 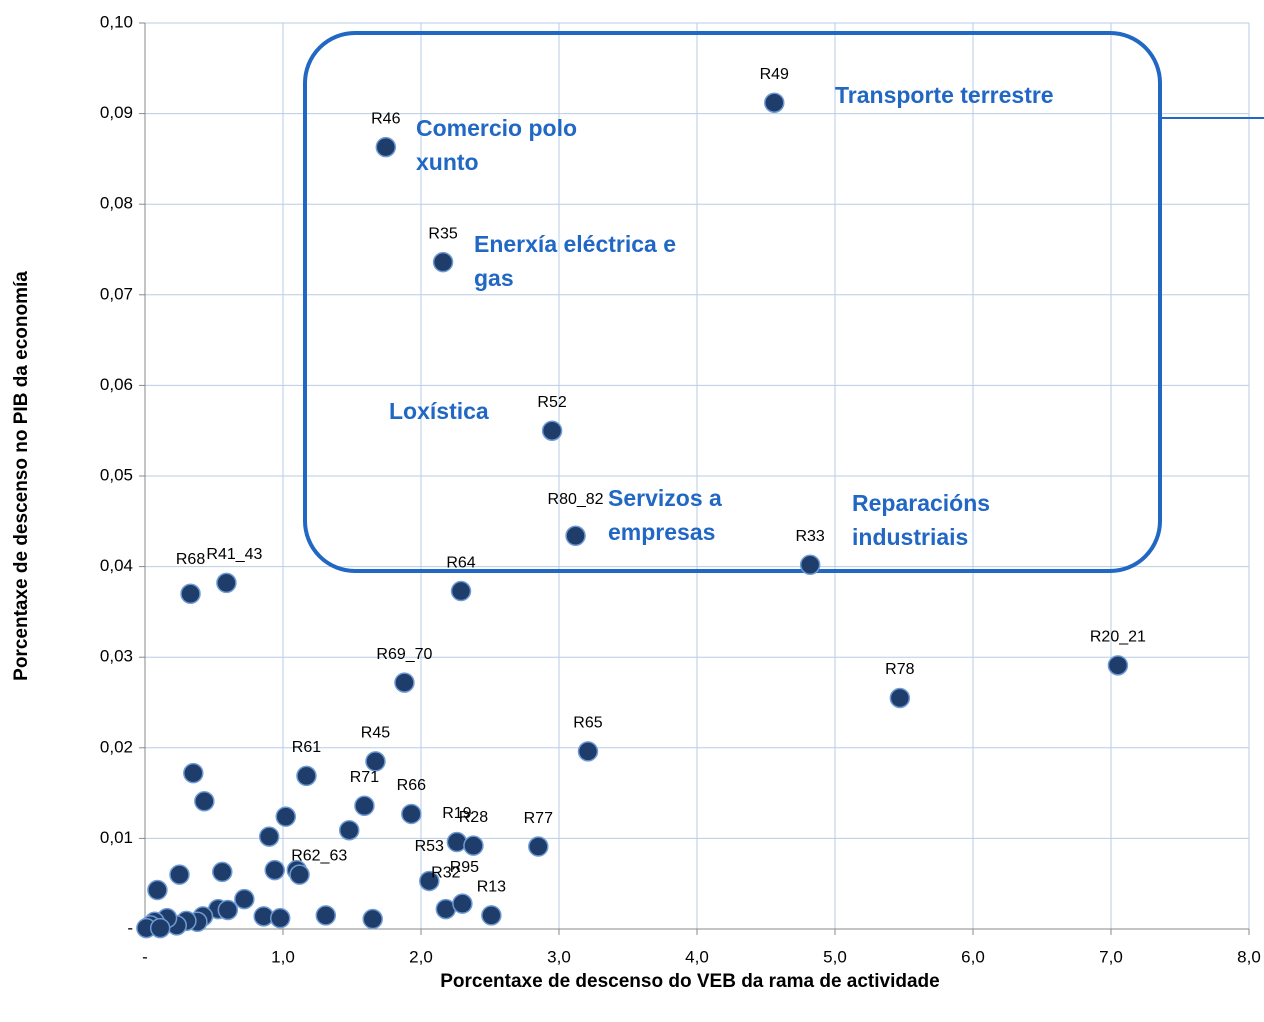 What do you see at coordinates (145, 956) in the screenshot?
I see `x-tick-label: -` at bounding box center [145, 956].